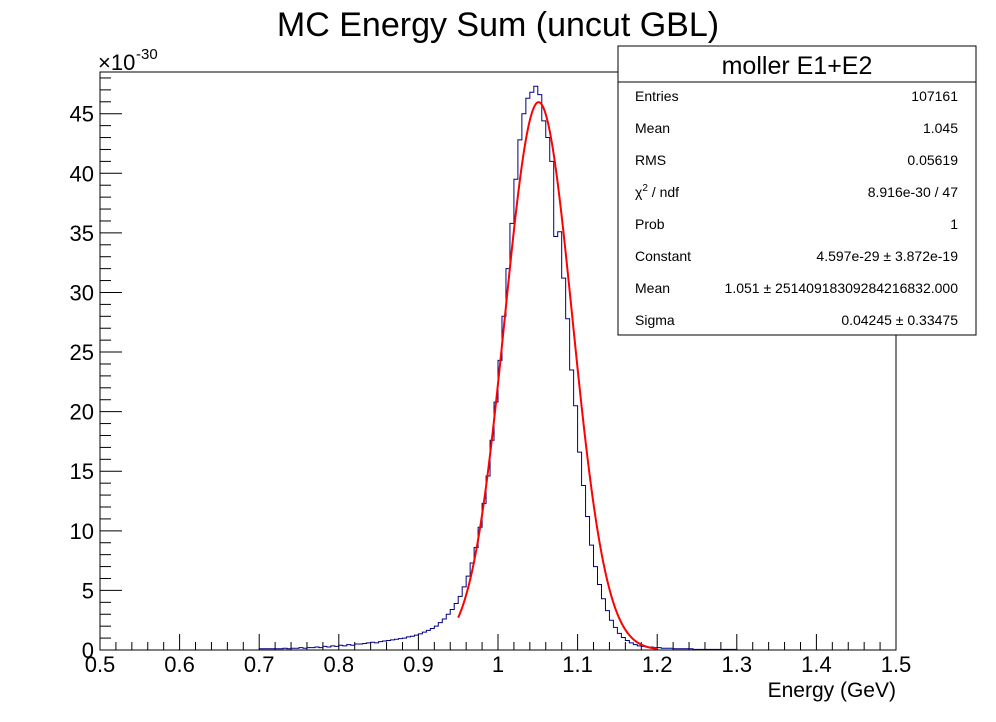  I want to click on x-axis-tick-labels: 0.5 0.6 0.7 0.8 0.9 1 1.1 1.2 1.3 1.4 1.5, so click(498, 664).